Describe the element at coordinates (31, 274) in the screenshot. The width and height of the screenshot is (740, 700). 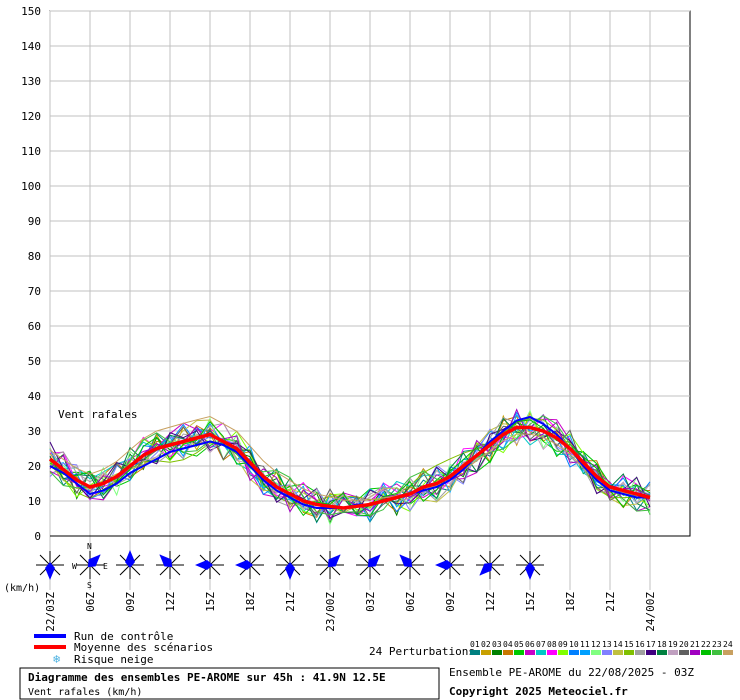
I see `y-axis: 0 10 20 30 40 50 60 70 80 90 100 110 120 130 140 150` at that location.